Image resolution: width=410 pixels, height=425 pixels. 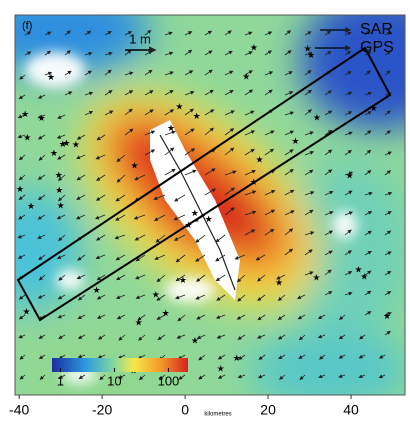 I want to click on legend-sar: SAR, so click(x=376, y=29).